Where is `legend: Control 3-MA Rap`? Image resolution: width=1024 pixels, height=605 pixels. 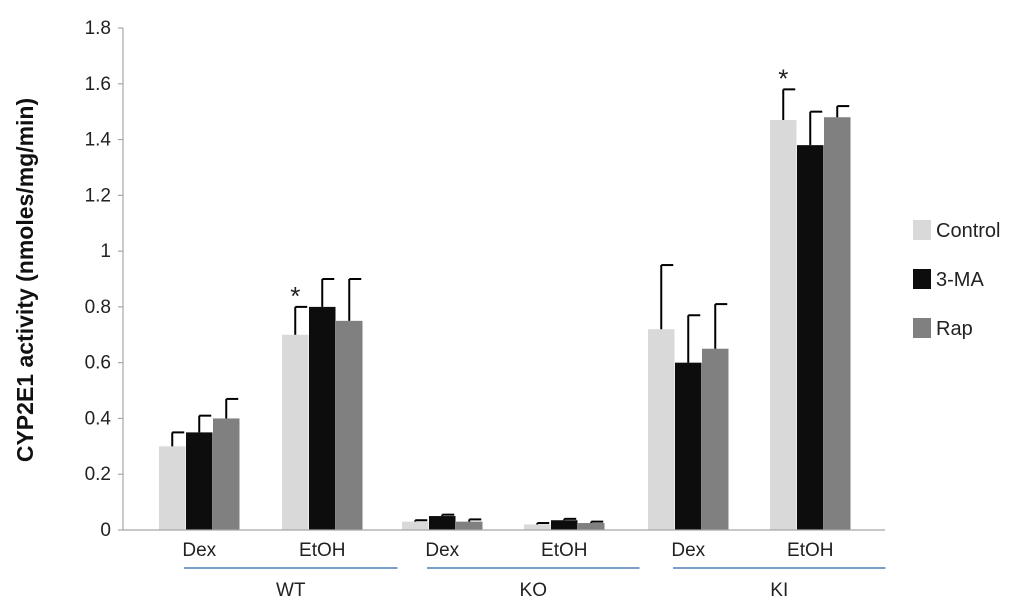
legend: Control 3-MA Rap is located at coordinates (956, 280).